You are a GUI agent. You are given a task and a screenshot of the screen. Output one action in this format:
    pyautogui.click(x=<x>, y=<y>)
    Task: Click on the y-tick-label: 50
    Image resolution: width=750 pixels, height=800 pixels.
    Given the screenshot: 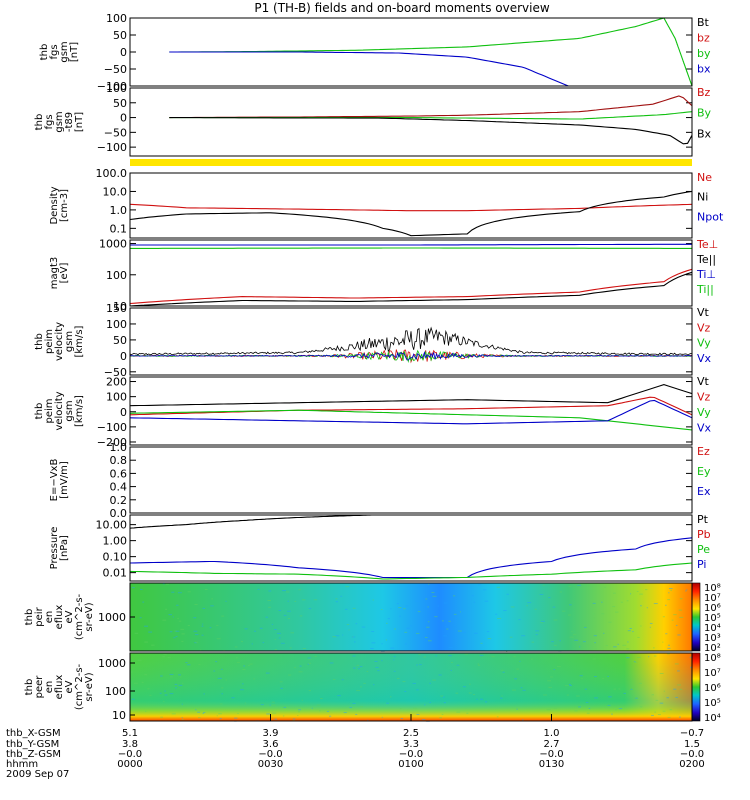 What is the action you would take?
    pyautogui.click(x=120, y=35)
    